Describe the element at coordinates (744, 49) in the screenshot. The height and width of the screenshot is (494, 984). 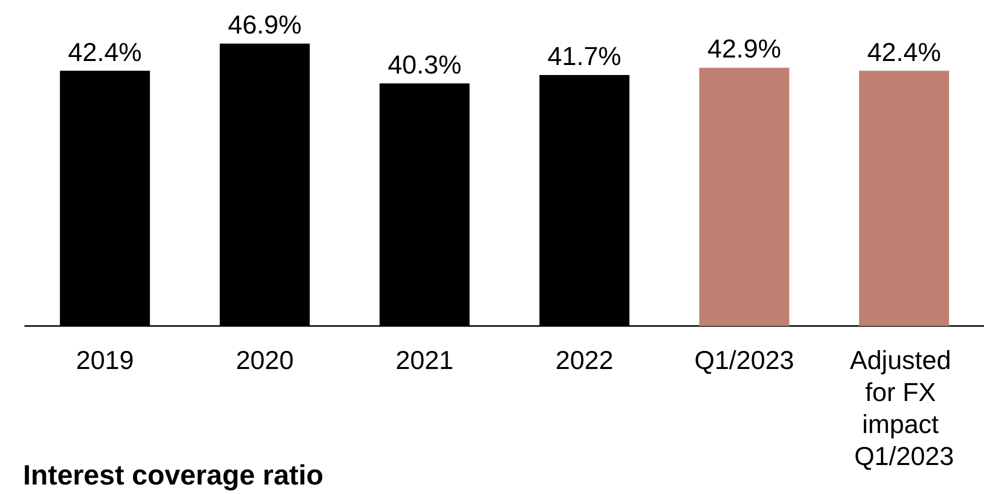
I see `data-label: 42.9%` at that location.